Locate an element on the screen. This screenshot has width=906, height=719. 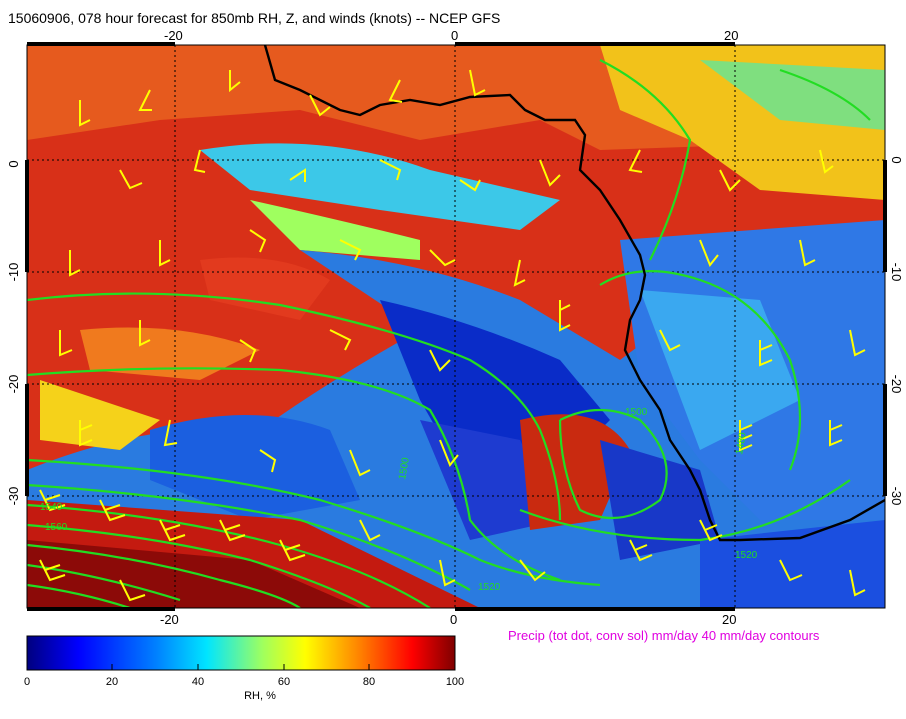
bottom-lon-tick: 20 is located at coordinates (729, 619).